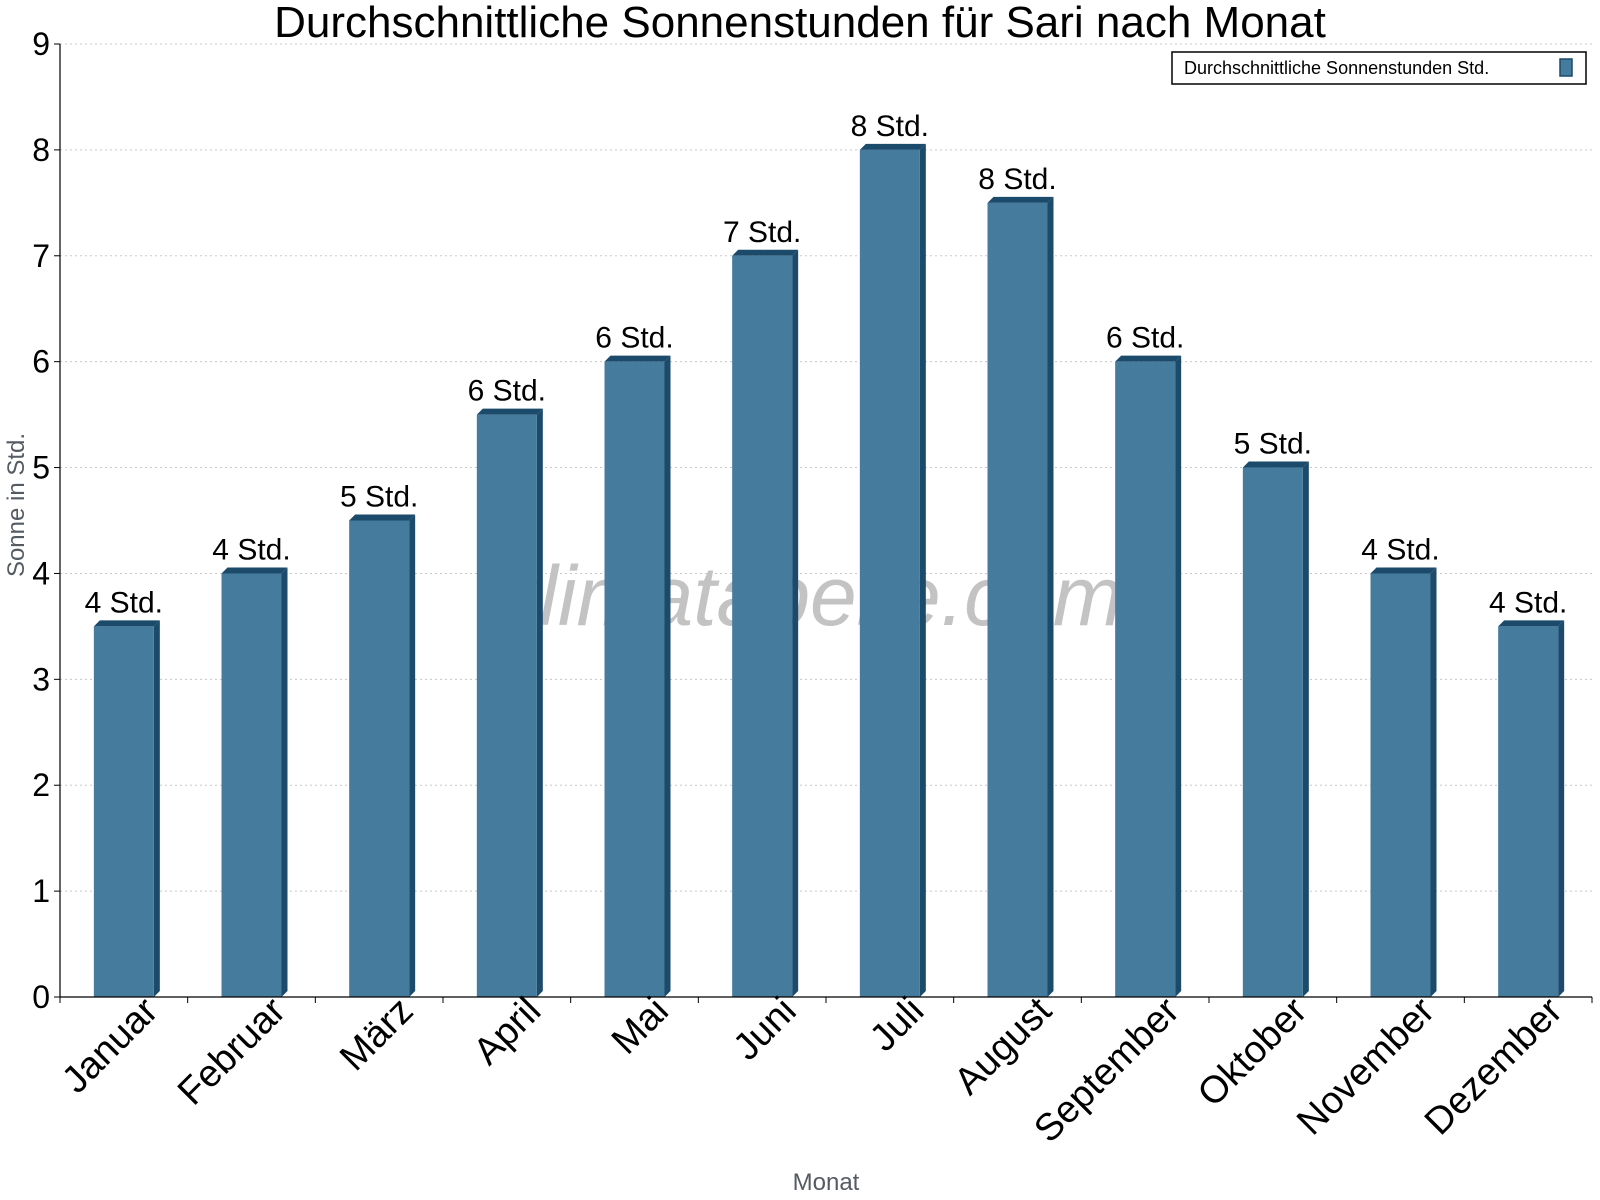 This screenshot has width=1600, height=1200. What do you see at coordinates (41, 44) in the screenshot?
I see `y-tick-label: 9` at bounding box center [41, 44].